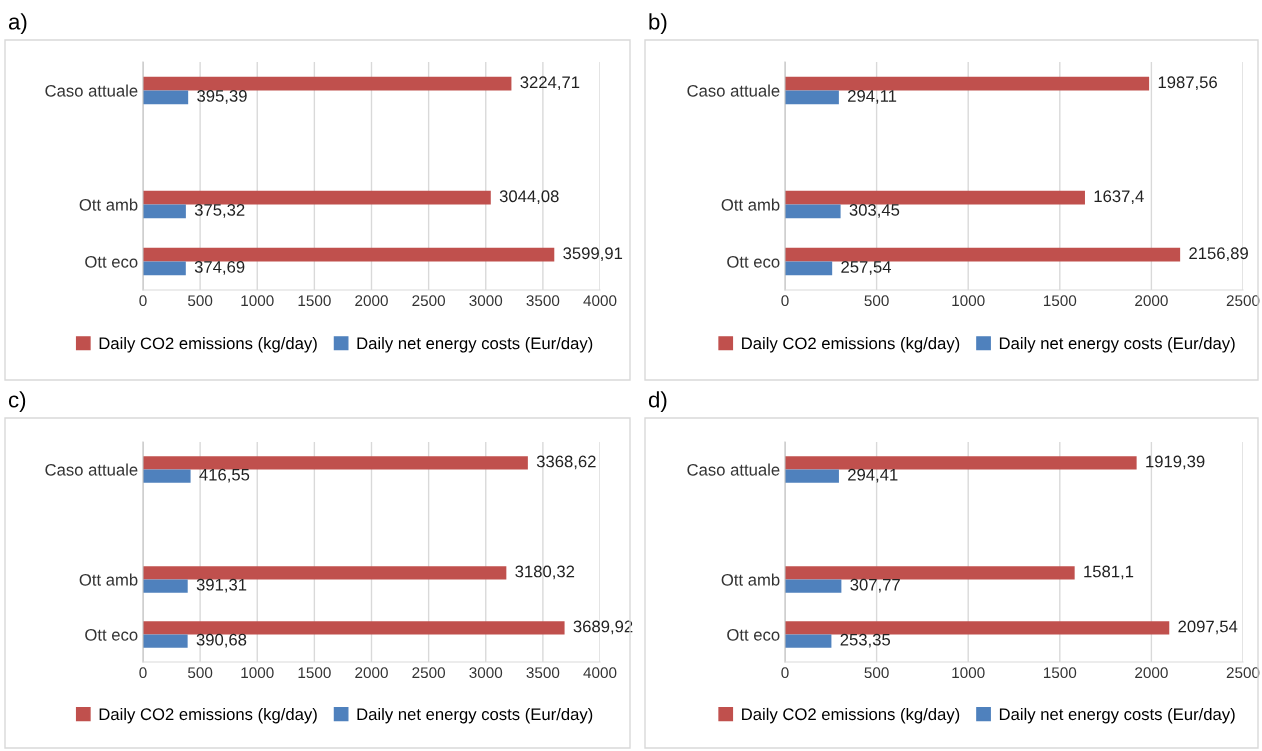  Describe the element at coordinates (545, 572) in the screenshot. I see `data-label: 3180,32` at that location.